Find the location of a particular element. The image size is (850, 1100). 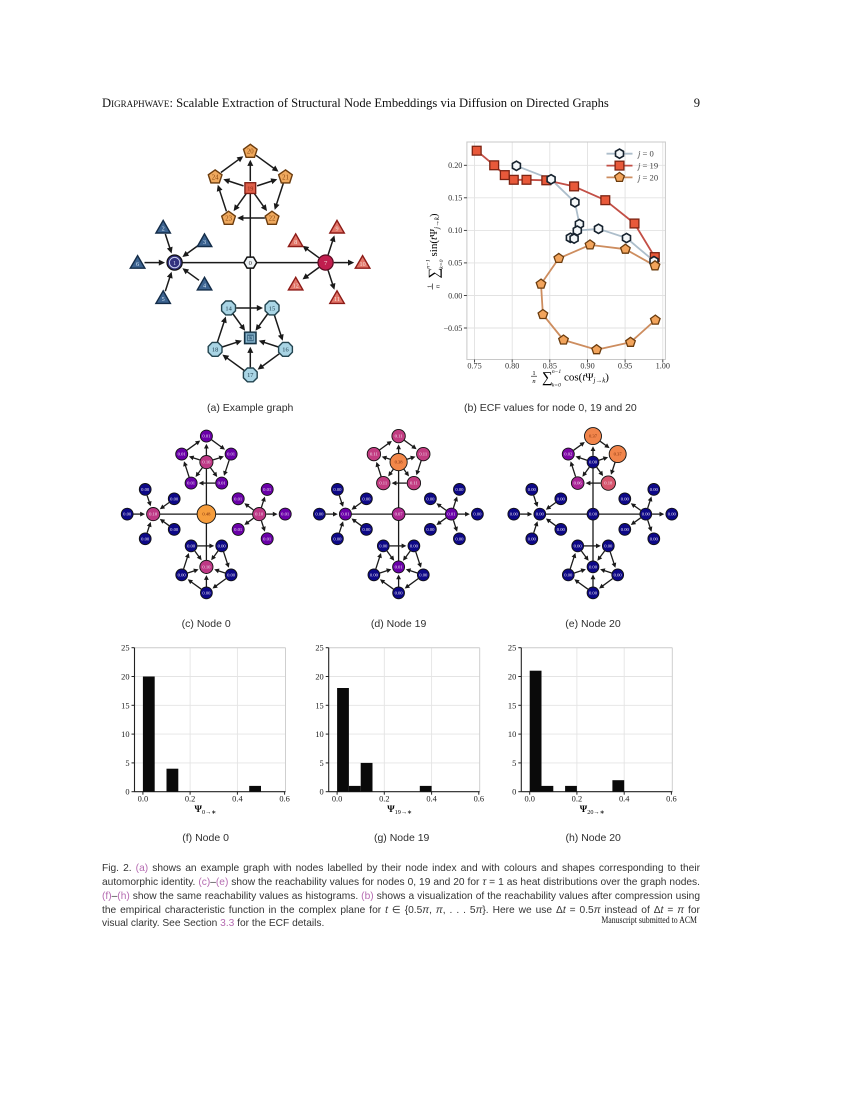

svg-text: sin(tΨj→k) is located at coordinates (434, 234).